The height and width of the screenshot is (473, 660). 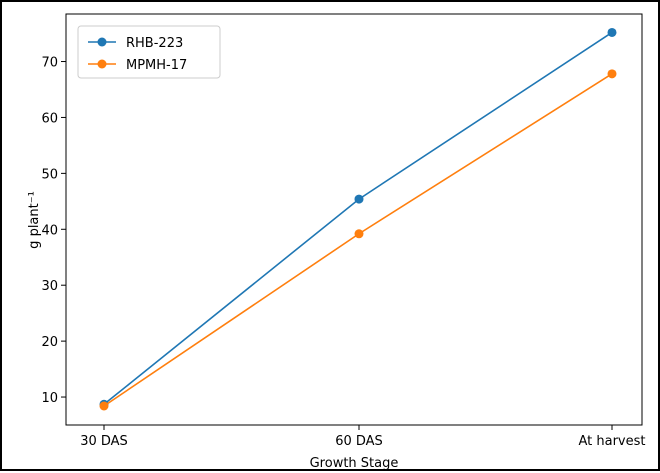 What do you see at coordinates (359, 199) in the screenshot?
I see `data-point-rhb-223-60-das` at bounding box center [359, 199].